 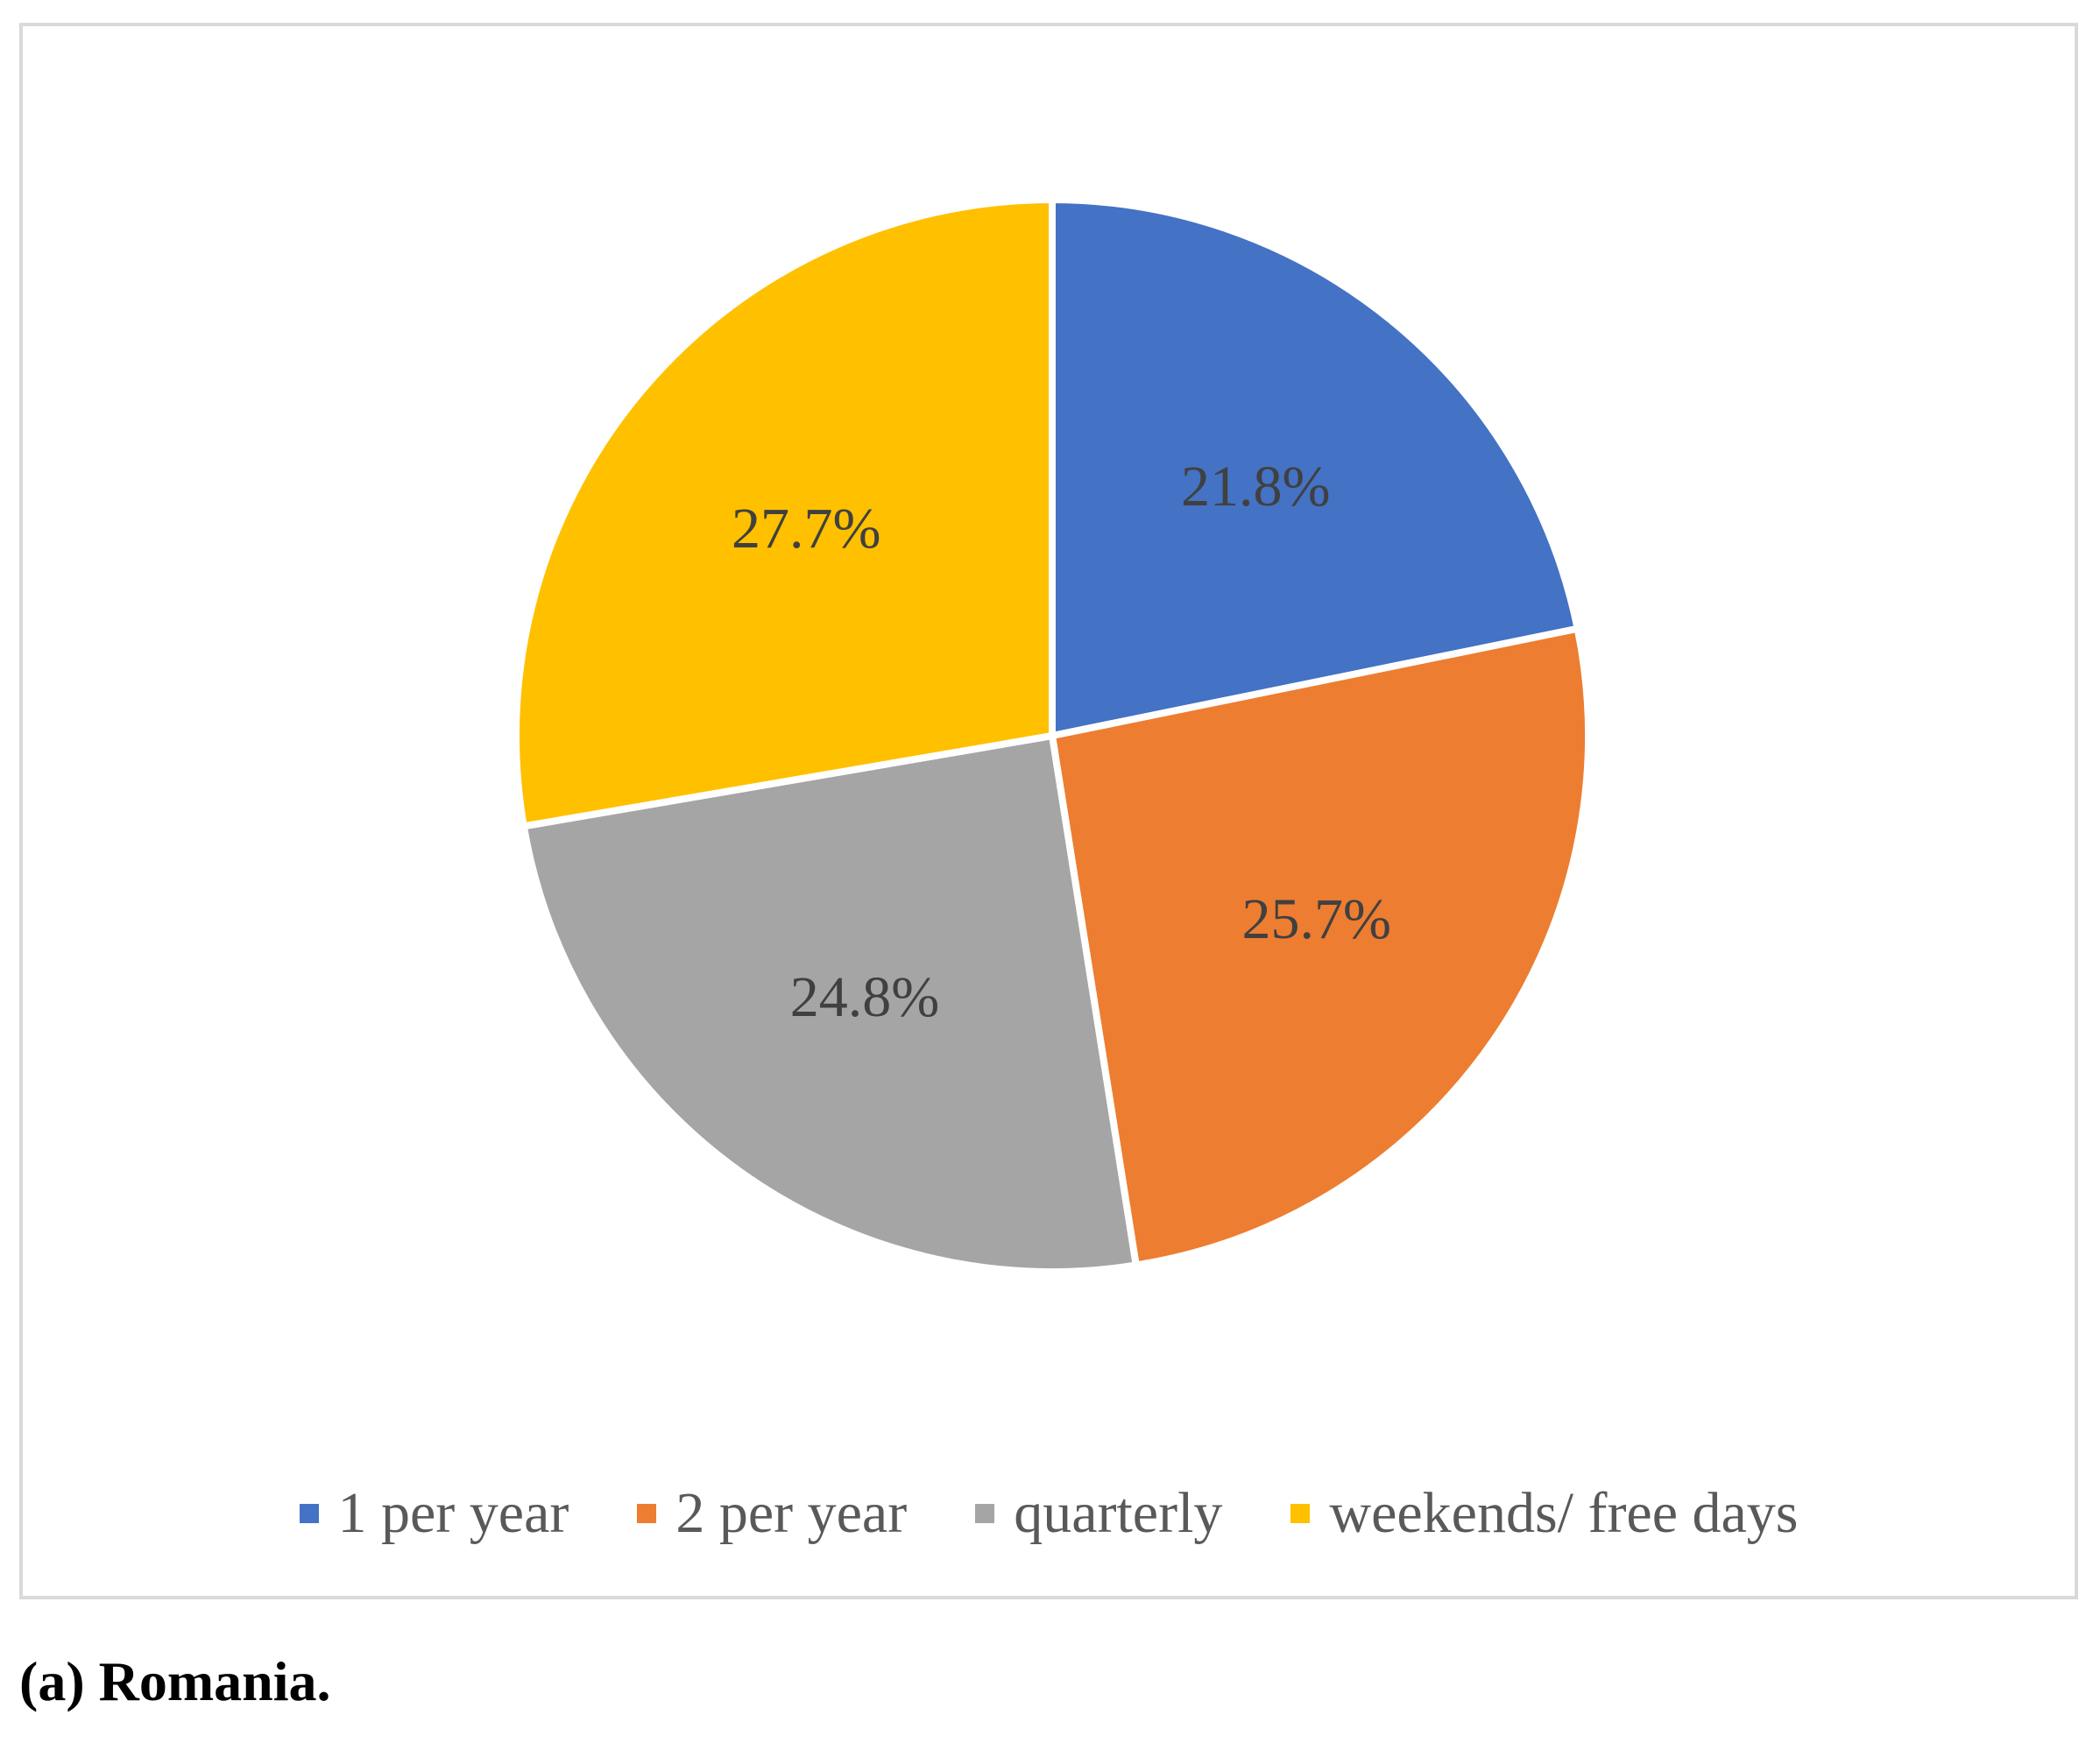 I want to click on figure-caption: (a) Romania., so click(x=175, y=1681).